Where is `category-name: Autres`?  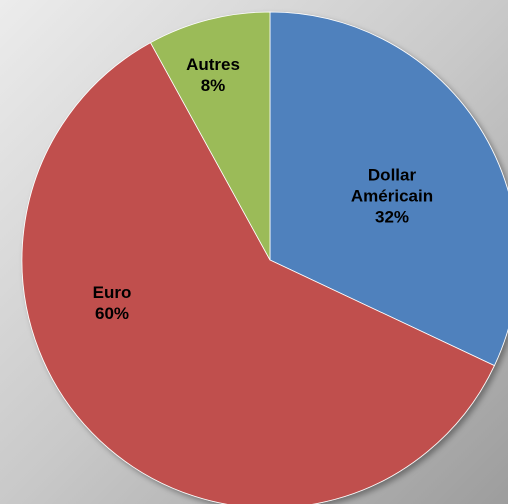 category-name: Autres is located at coordinates (213, 64).